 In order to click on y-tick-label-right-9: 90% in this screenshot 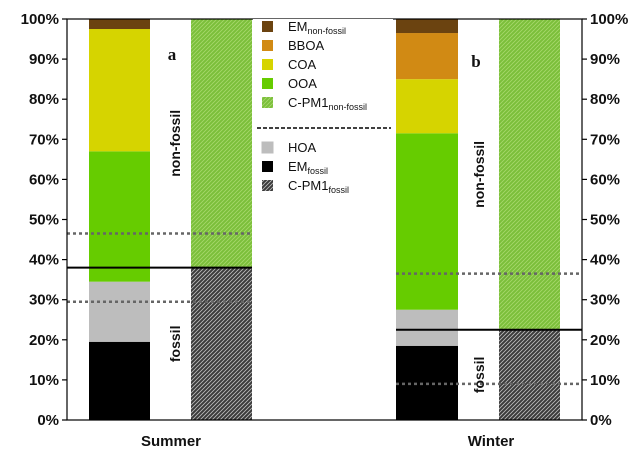, I will do `click(605, 59)`.